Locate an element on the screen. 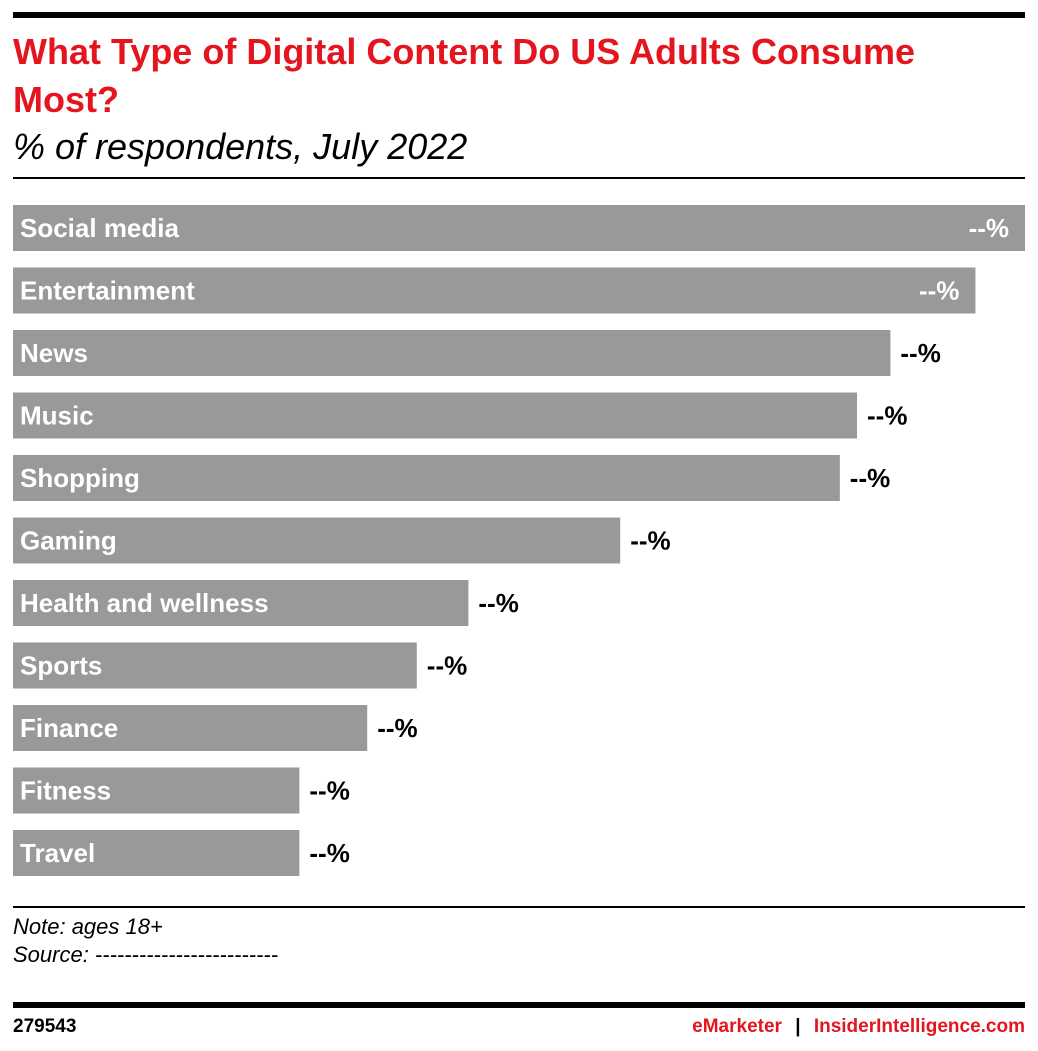  brand-footer: eMarketer | InsiderIntelligence.com is located at coordinates (858, 1027).